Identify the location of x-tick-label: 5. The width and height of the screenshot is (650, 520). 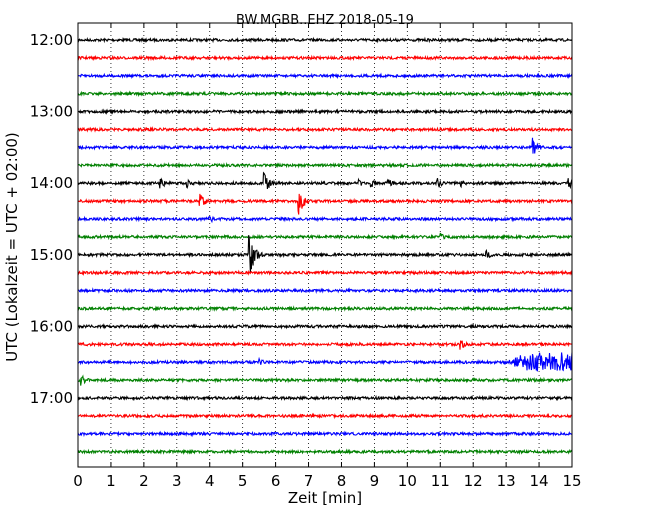
(243, 481).